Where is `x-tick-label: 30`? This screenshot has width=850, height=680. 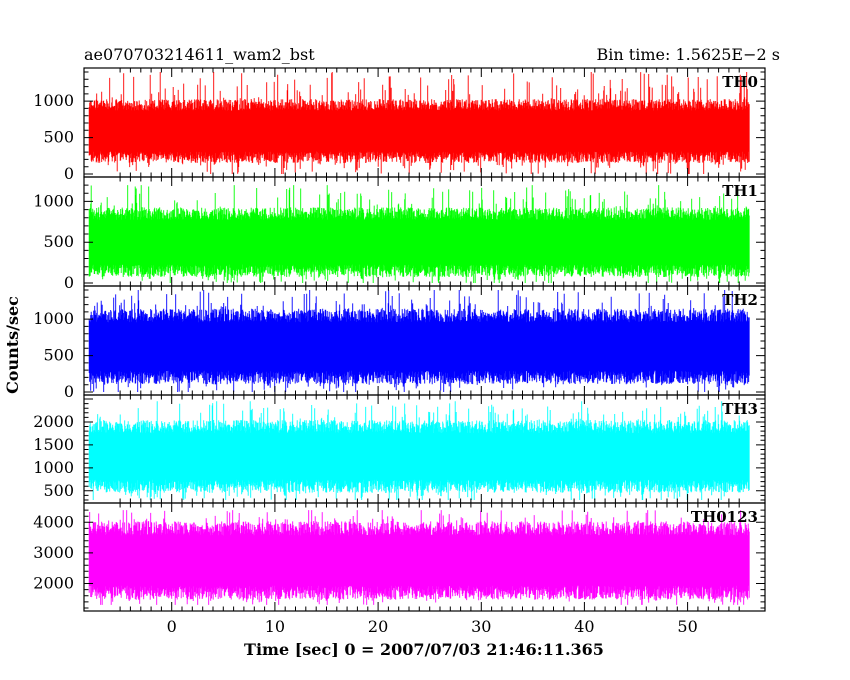 x-tick-label: 30 is located at coordinates (481, 626).